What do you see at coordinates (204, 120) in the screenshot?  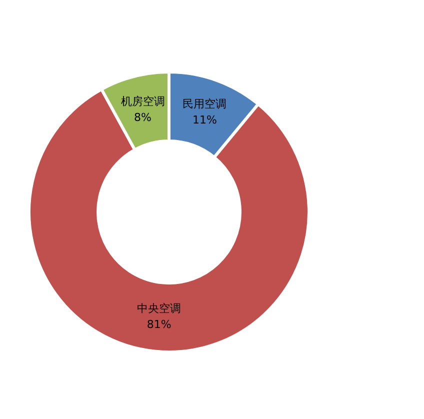 I see `data-label: 11%` at bounding box center [204, 120].